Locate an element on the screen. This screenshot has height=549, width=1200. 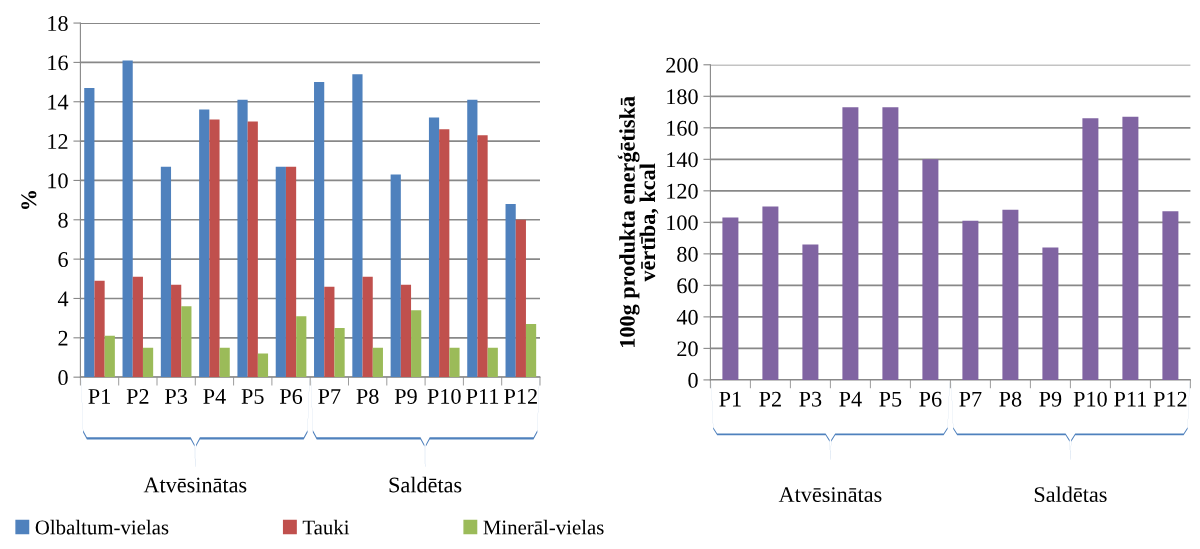
y-tick-label: 80 is located at coordinates (687, 254).